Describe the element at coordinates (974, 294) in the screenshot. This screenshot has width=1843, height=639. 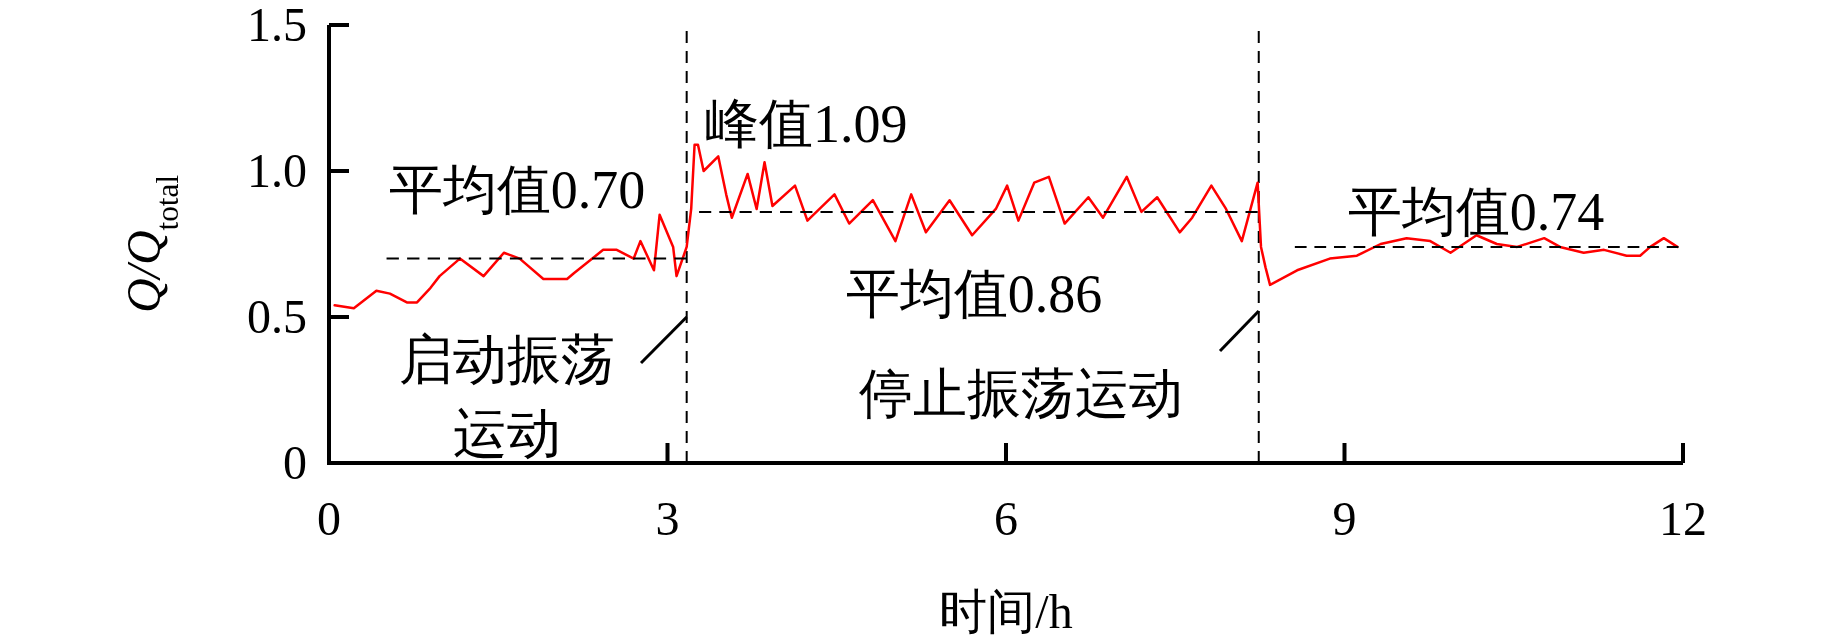
I see `annotation: 平均值0.86` at that location.